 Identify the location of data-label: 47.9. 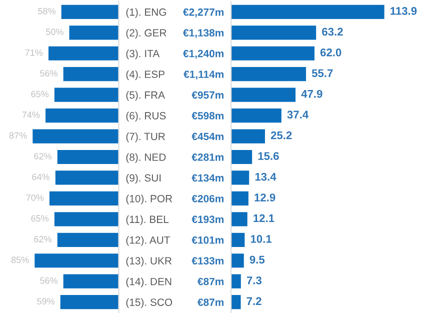
(311, 94).